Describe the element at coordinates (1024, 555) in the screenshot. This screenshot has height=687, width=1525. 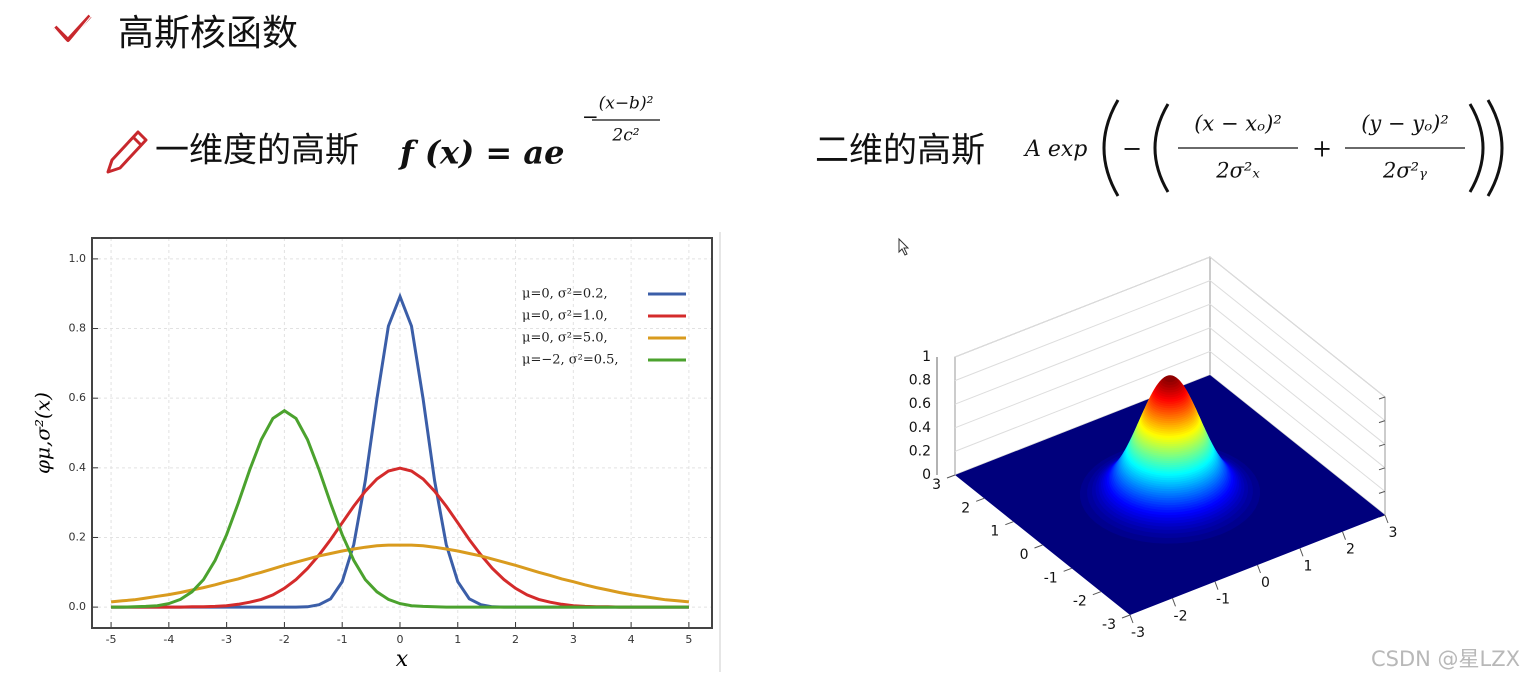
I see `y-tick-label: 0` at that location.